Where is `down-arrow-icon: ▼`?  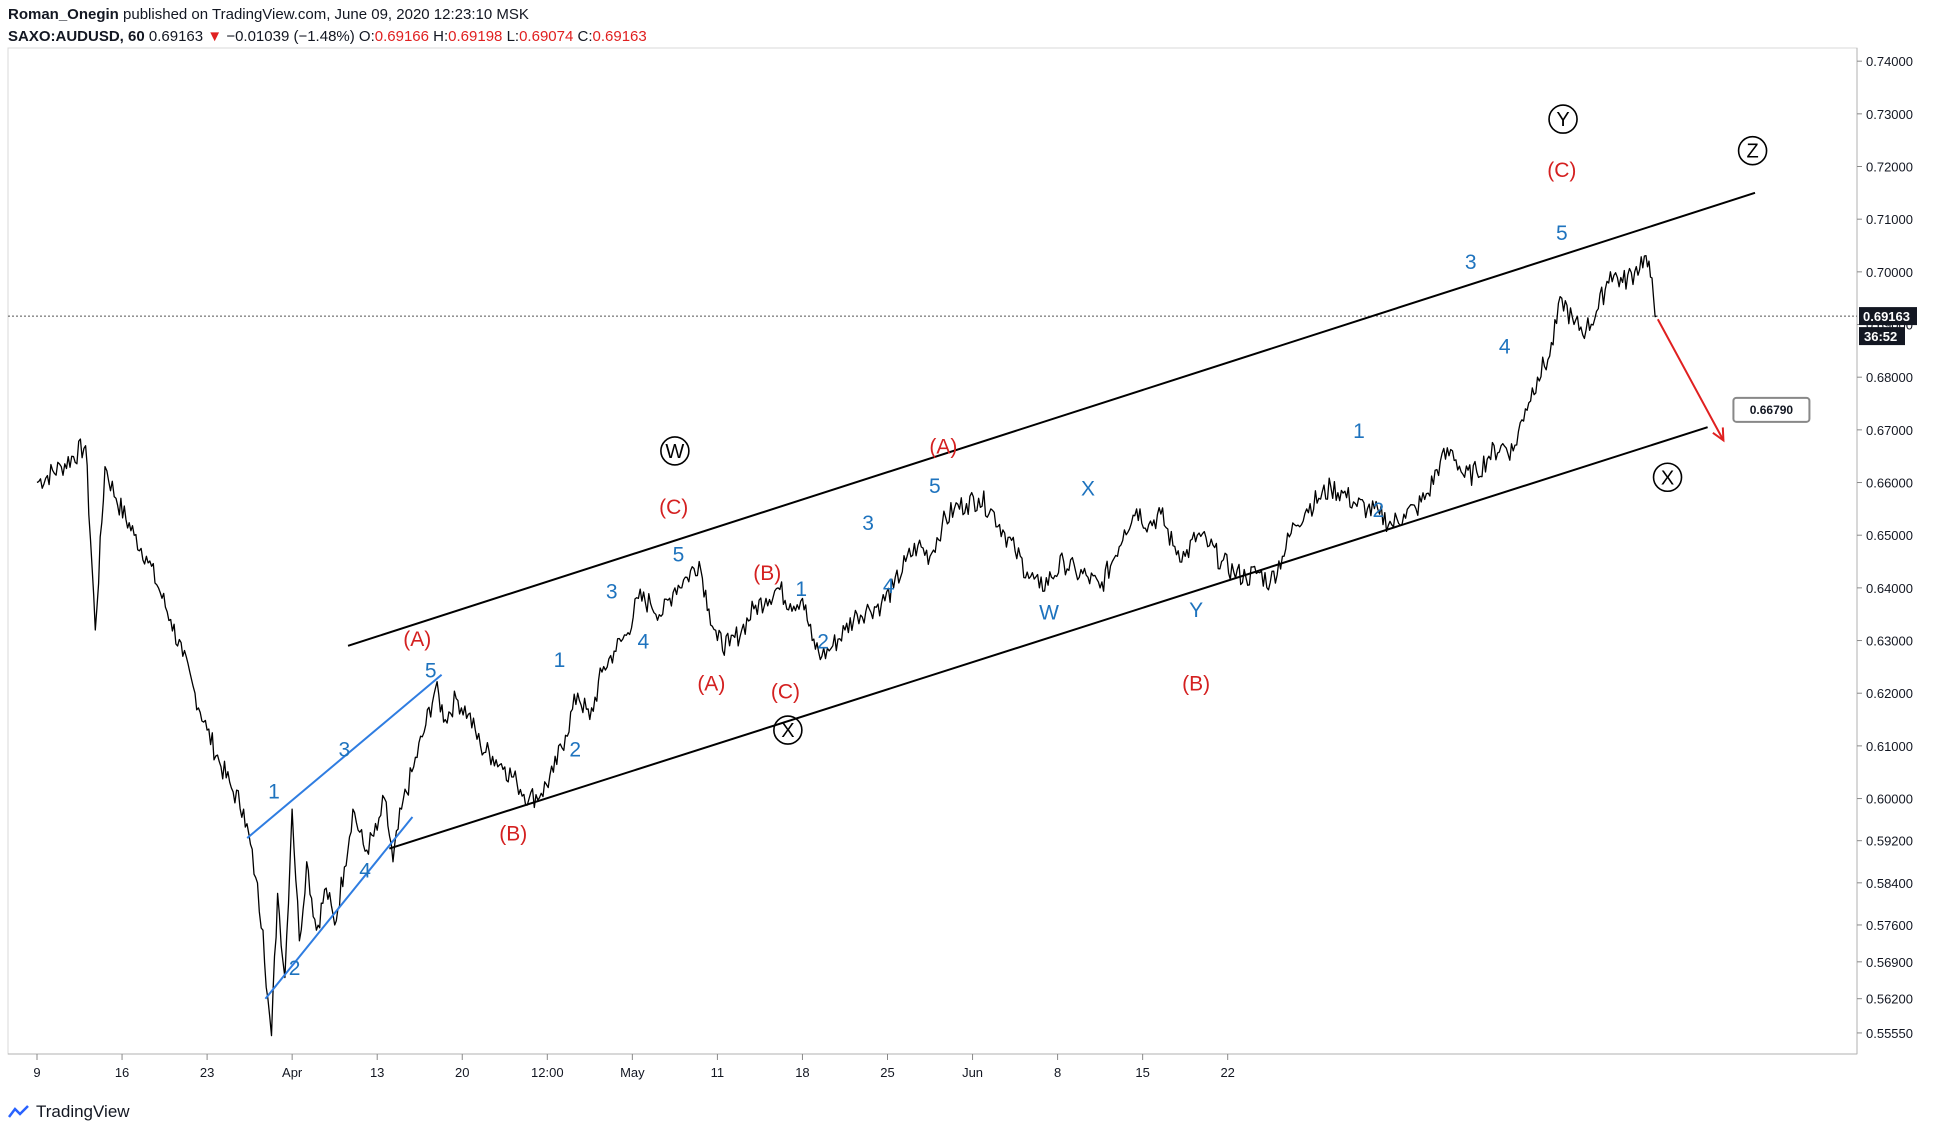 down-arrow-icon: ▼ is located at coordinates (215, 36).